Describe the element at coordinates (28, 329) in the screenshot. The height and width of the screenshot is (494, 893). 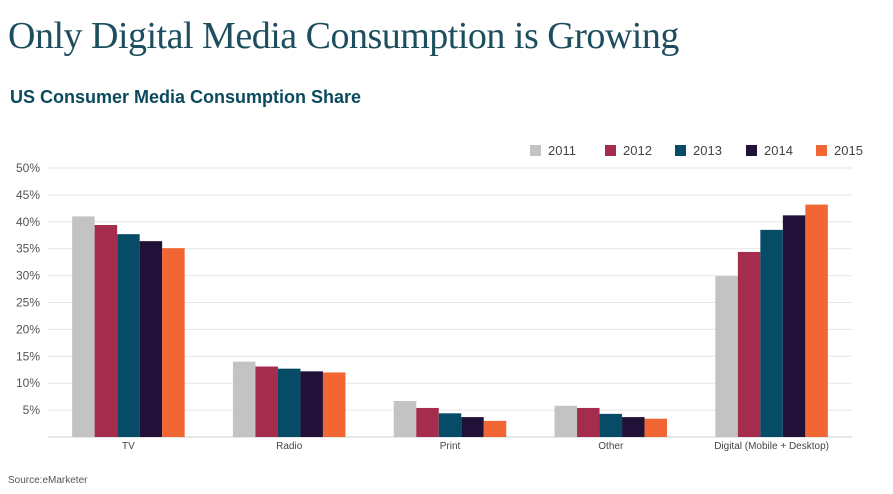
I see `y-tick-label: 20%` at that location.